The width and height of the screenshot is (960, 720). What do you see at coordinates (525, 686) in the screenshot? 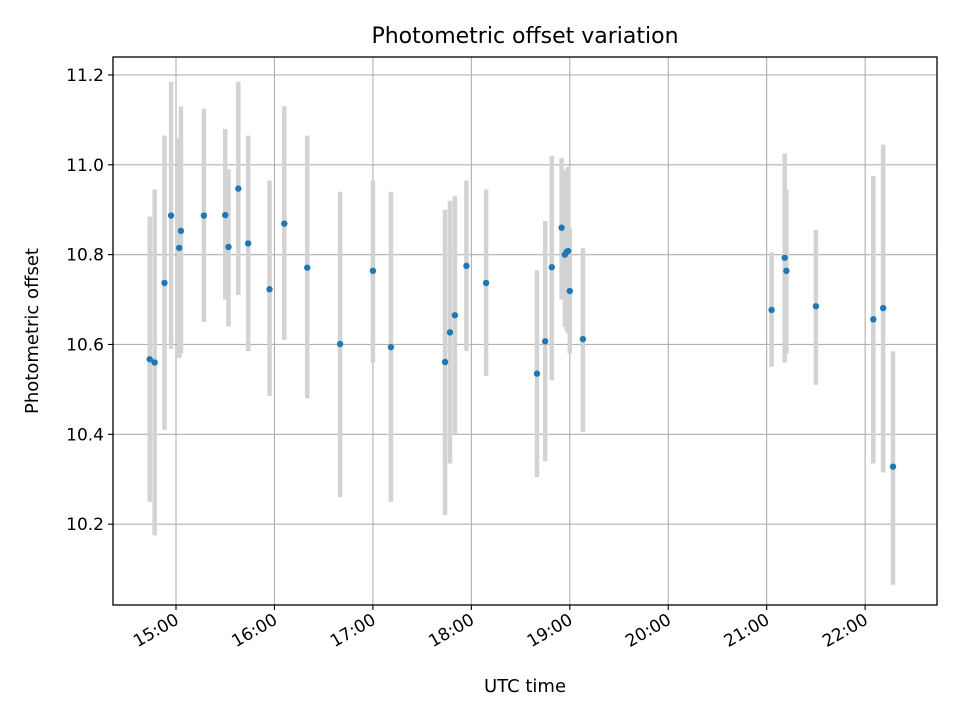
I see `x-axis-label: UTC time` at bounding box center [525, 686].